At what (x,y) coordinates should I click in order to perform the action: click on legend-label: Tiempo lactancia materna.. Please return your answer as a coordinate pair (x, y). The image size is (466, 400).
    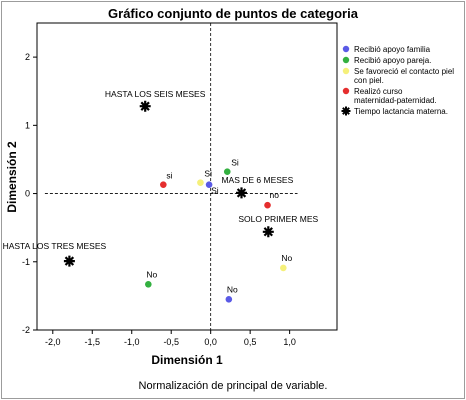
    Looking at the image, I should click on (401, 111).